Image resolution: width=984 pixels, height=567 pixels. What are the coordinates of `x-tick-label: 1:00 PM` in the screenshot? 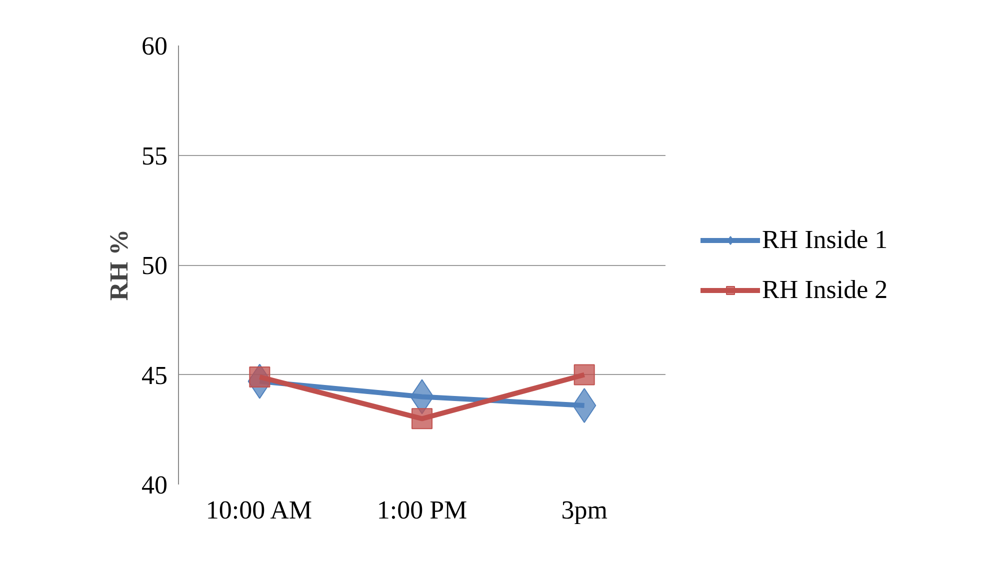 It's located at (422, 510).